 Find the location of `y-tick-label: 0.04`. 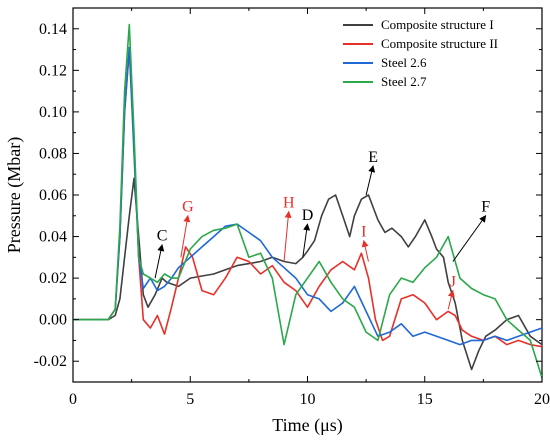

y-tick-label: 0.04 is located at coordinates (53, 237).